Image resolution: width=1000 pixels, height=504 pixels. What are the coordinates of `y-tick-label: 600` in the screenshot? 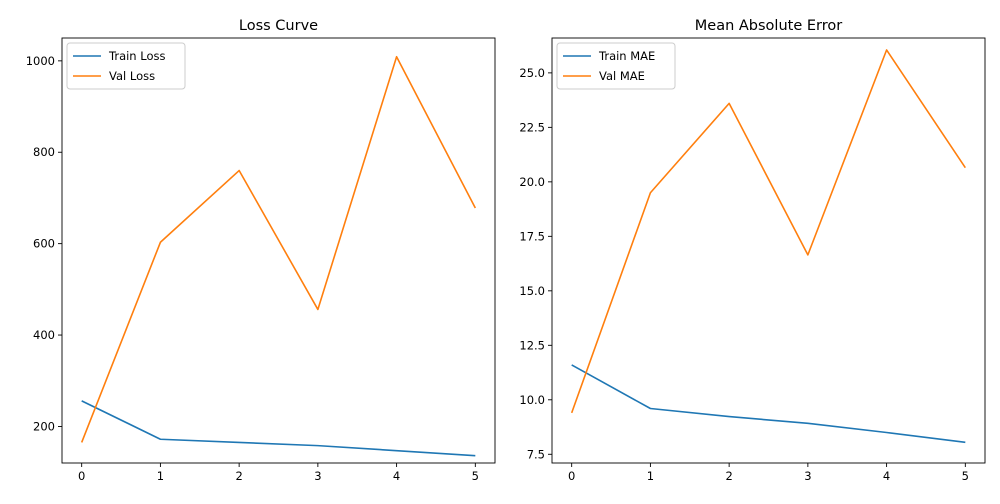 It's located at (44, 244).